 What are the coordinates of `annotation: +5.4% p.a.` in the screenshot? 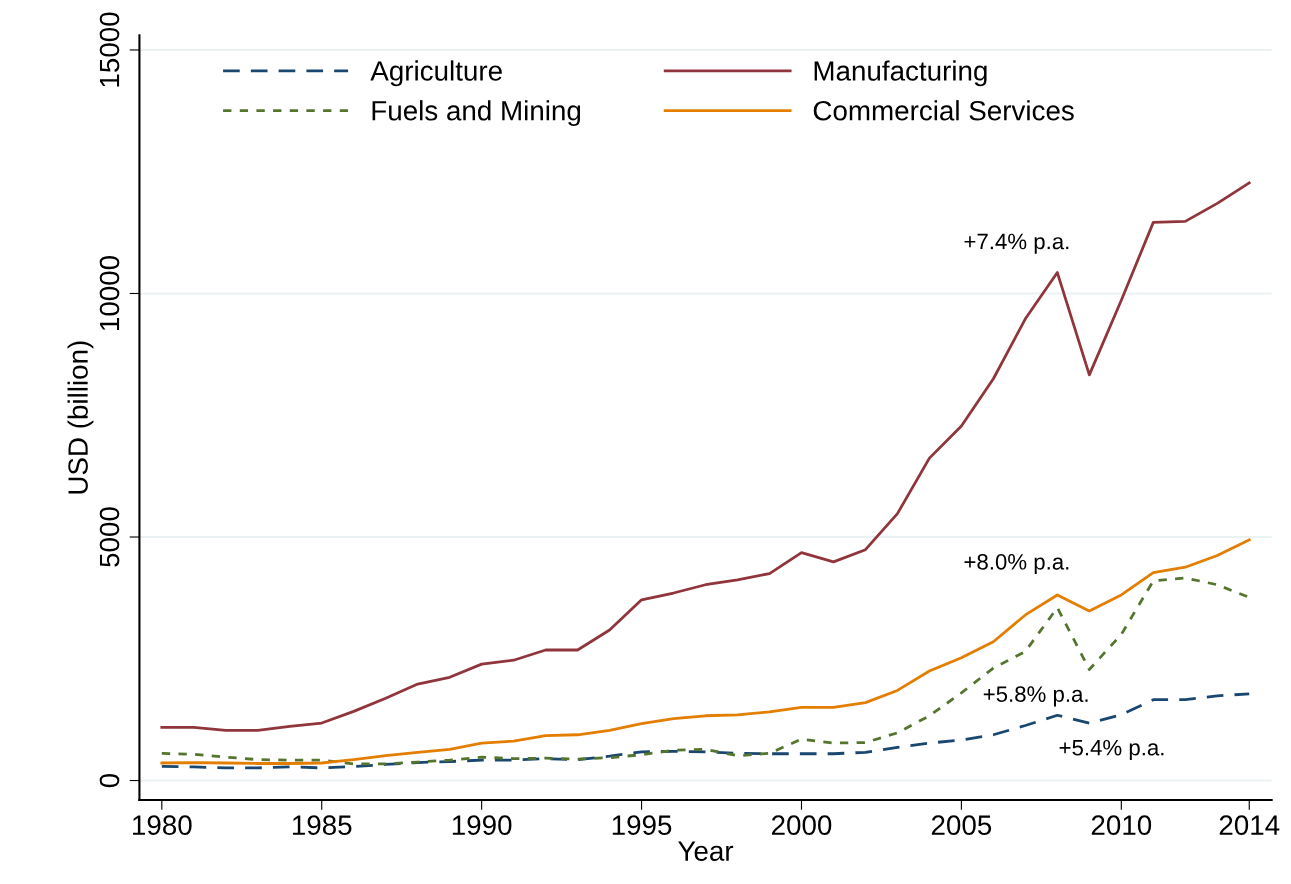 It's located at (1111, 749).